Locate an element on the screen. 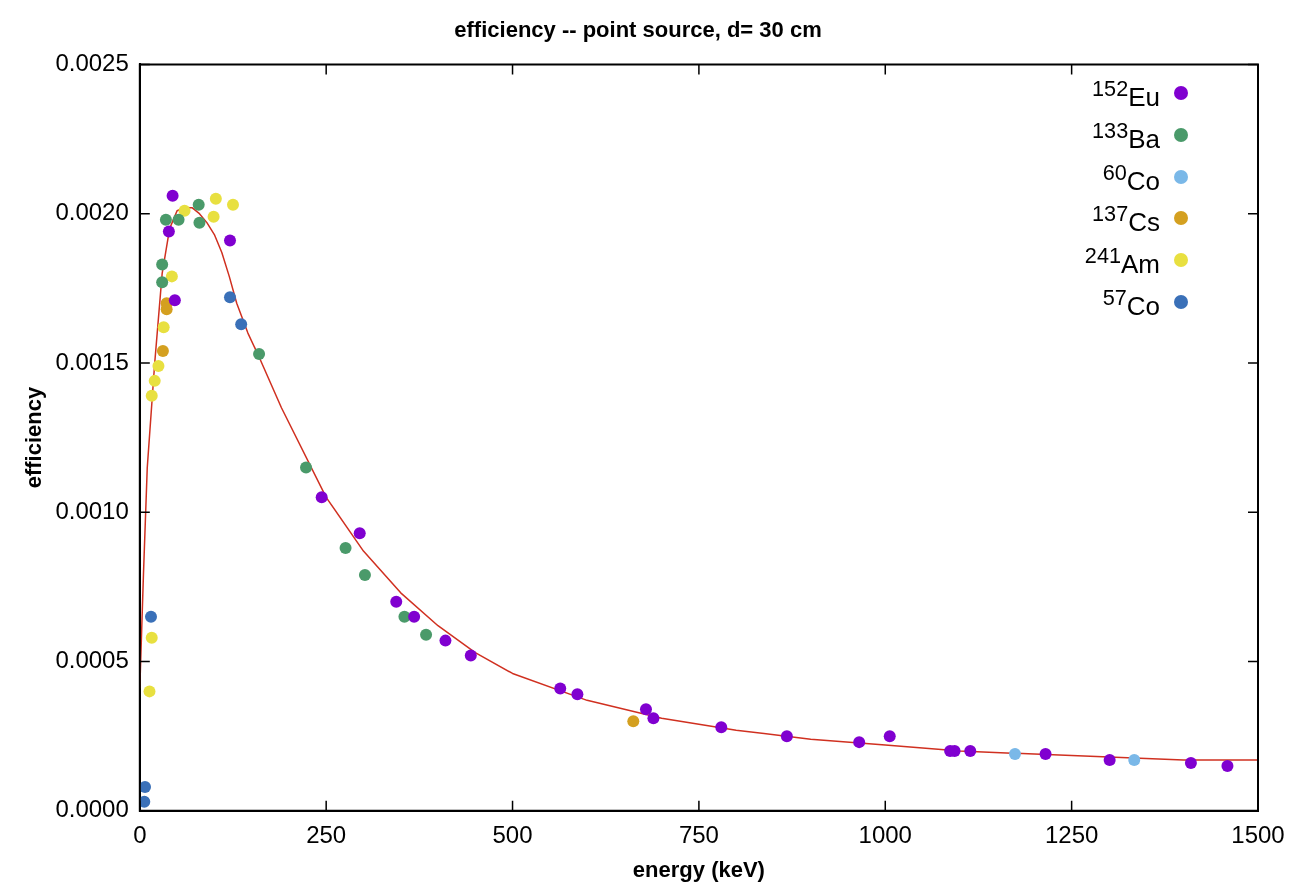 The width and height of the screenshot is (1305, 891). legend-label: $^{137}$Cs is located at coordinates (1126, 219).